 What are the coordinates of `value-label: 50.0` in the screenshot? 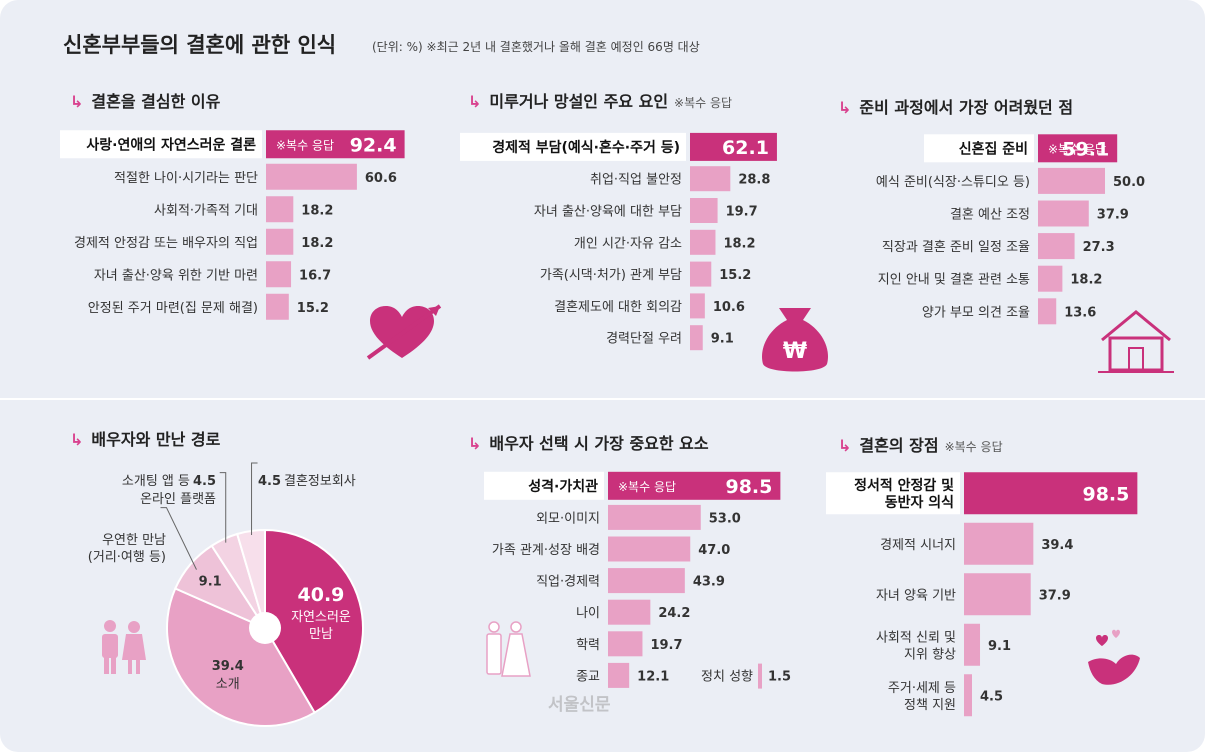 It's located at (1129, 182).